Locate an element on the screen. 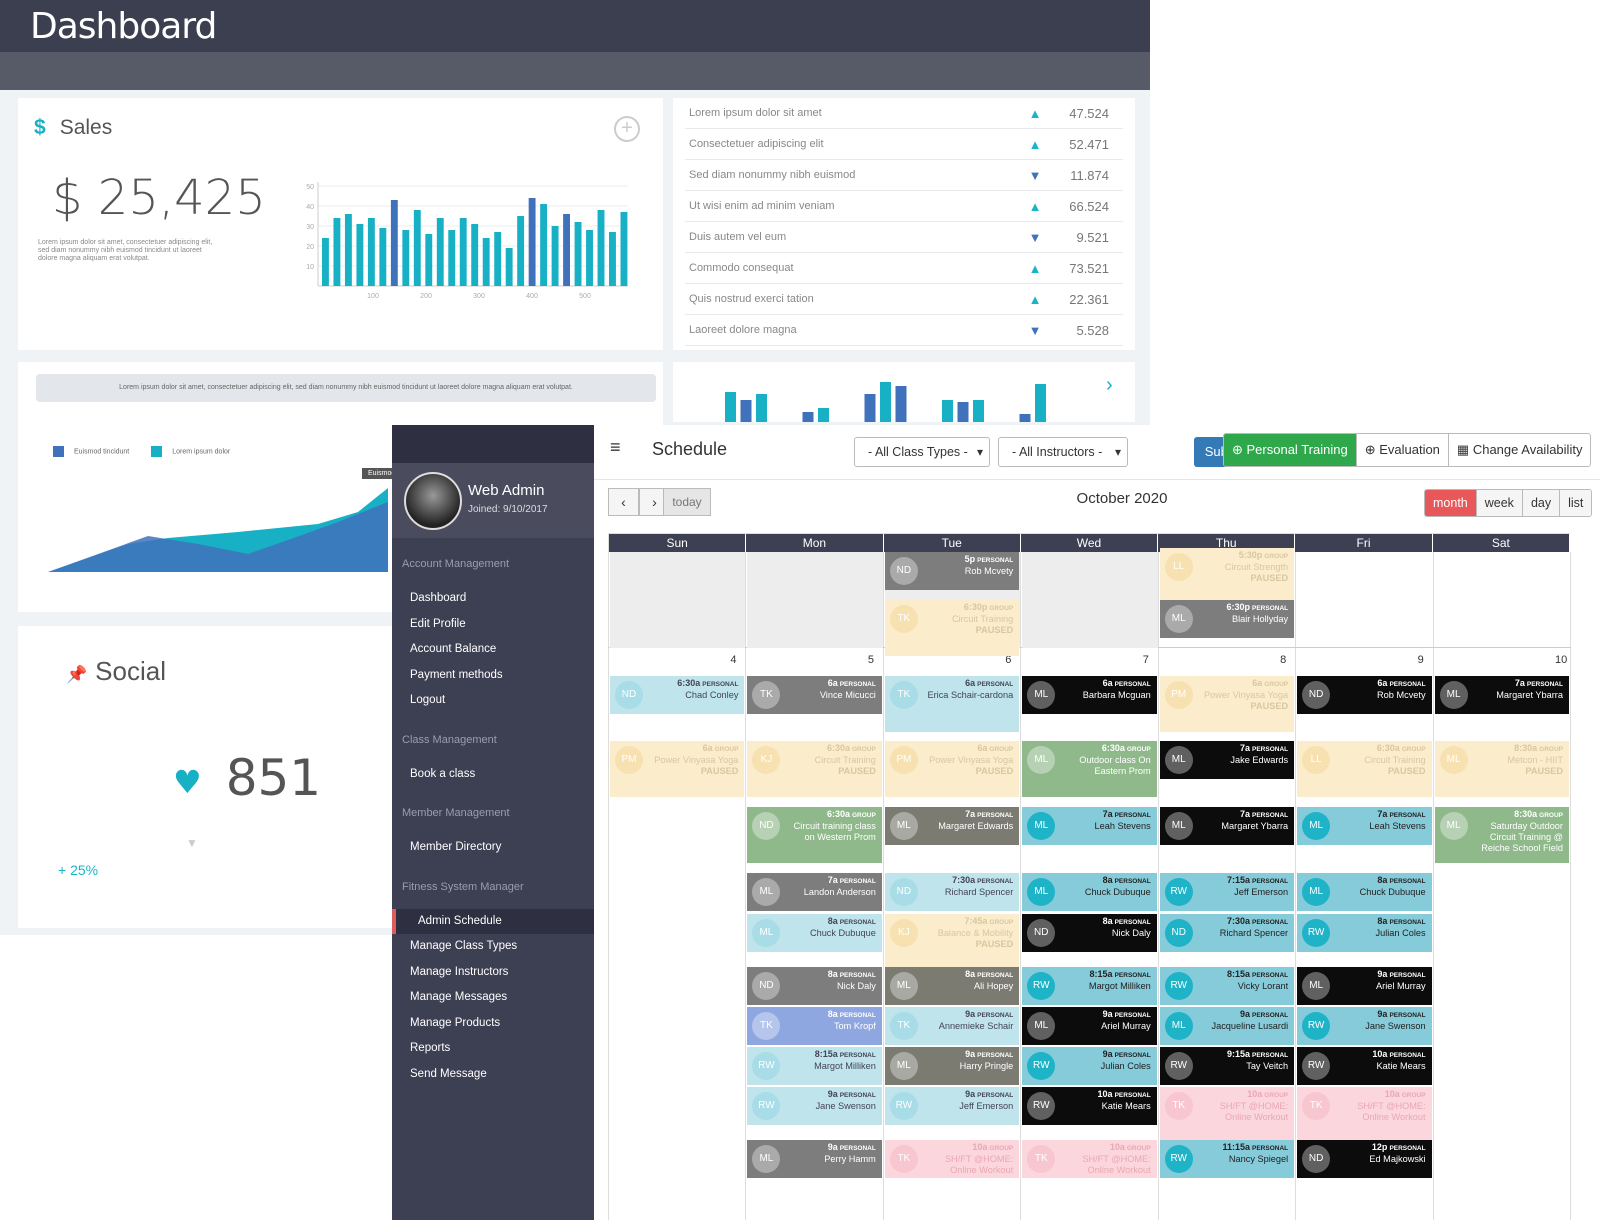  calendar-event: RW 11:15a PERSONAL Nancy Spiegel is located at coordinates (1227, 1159).